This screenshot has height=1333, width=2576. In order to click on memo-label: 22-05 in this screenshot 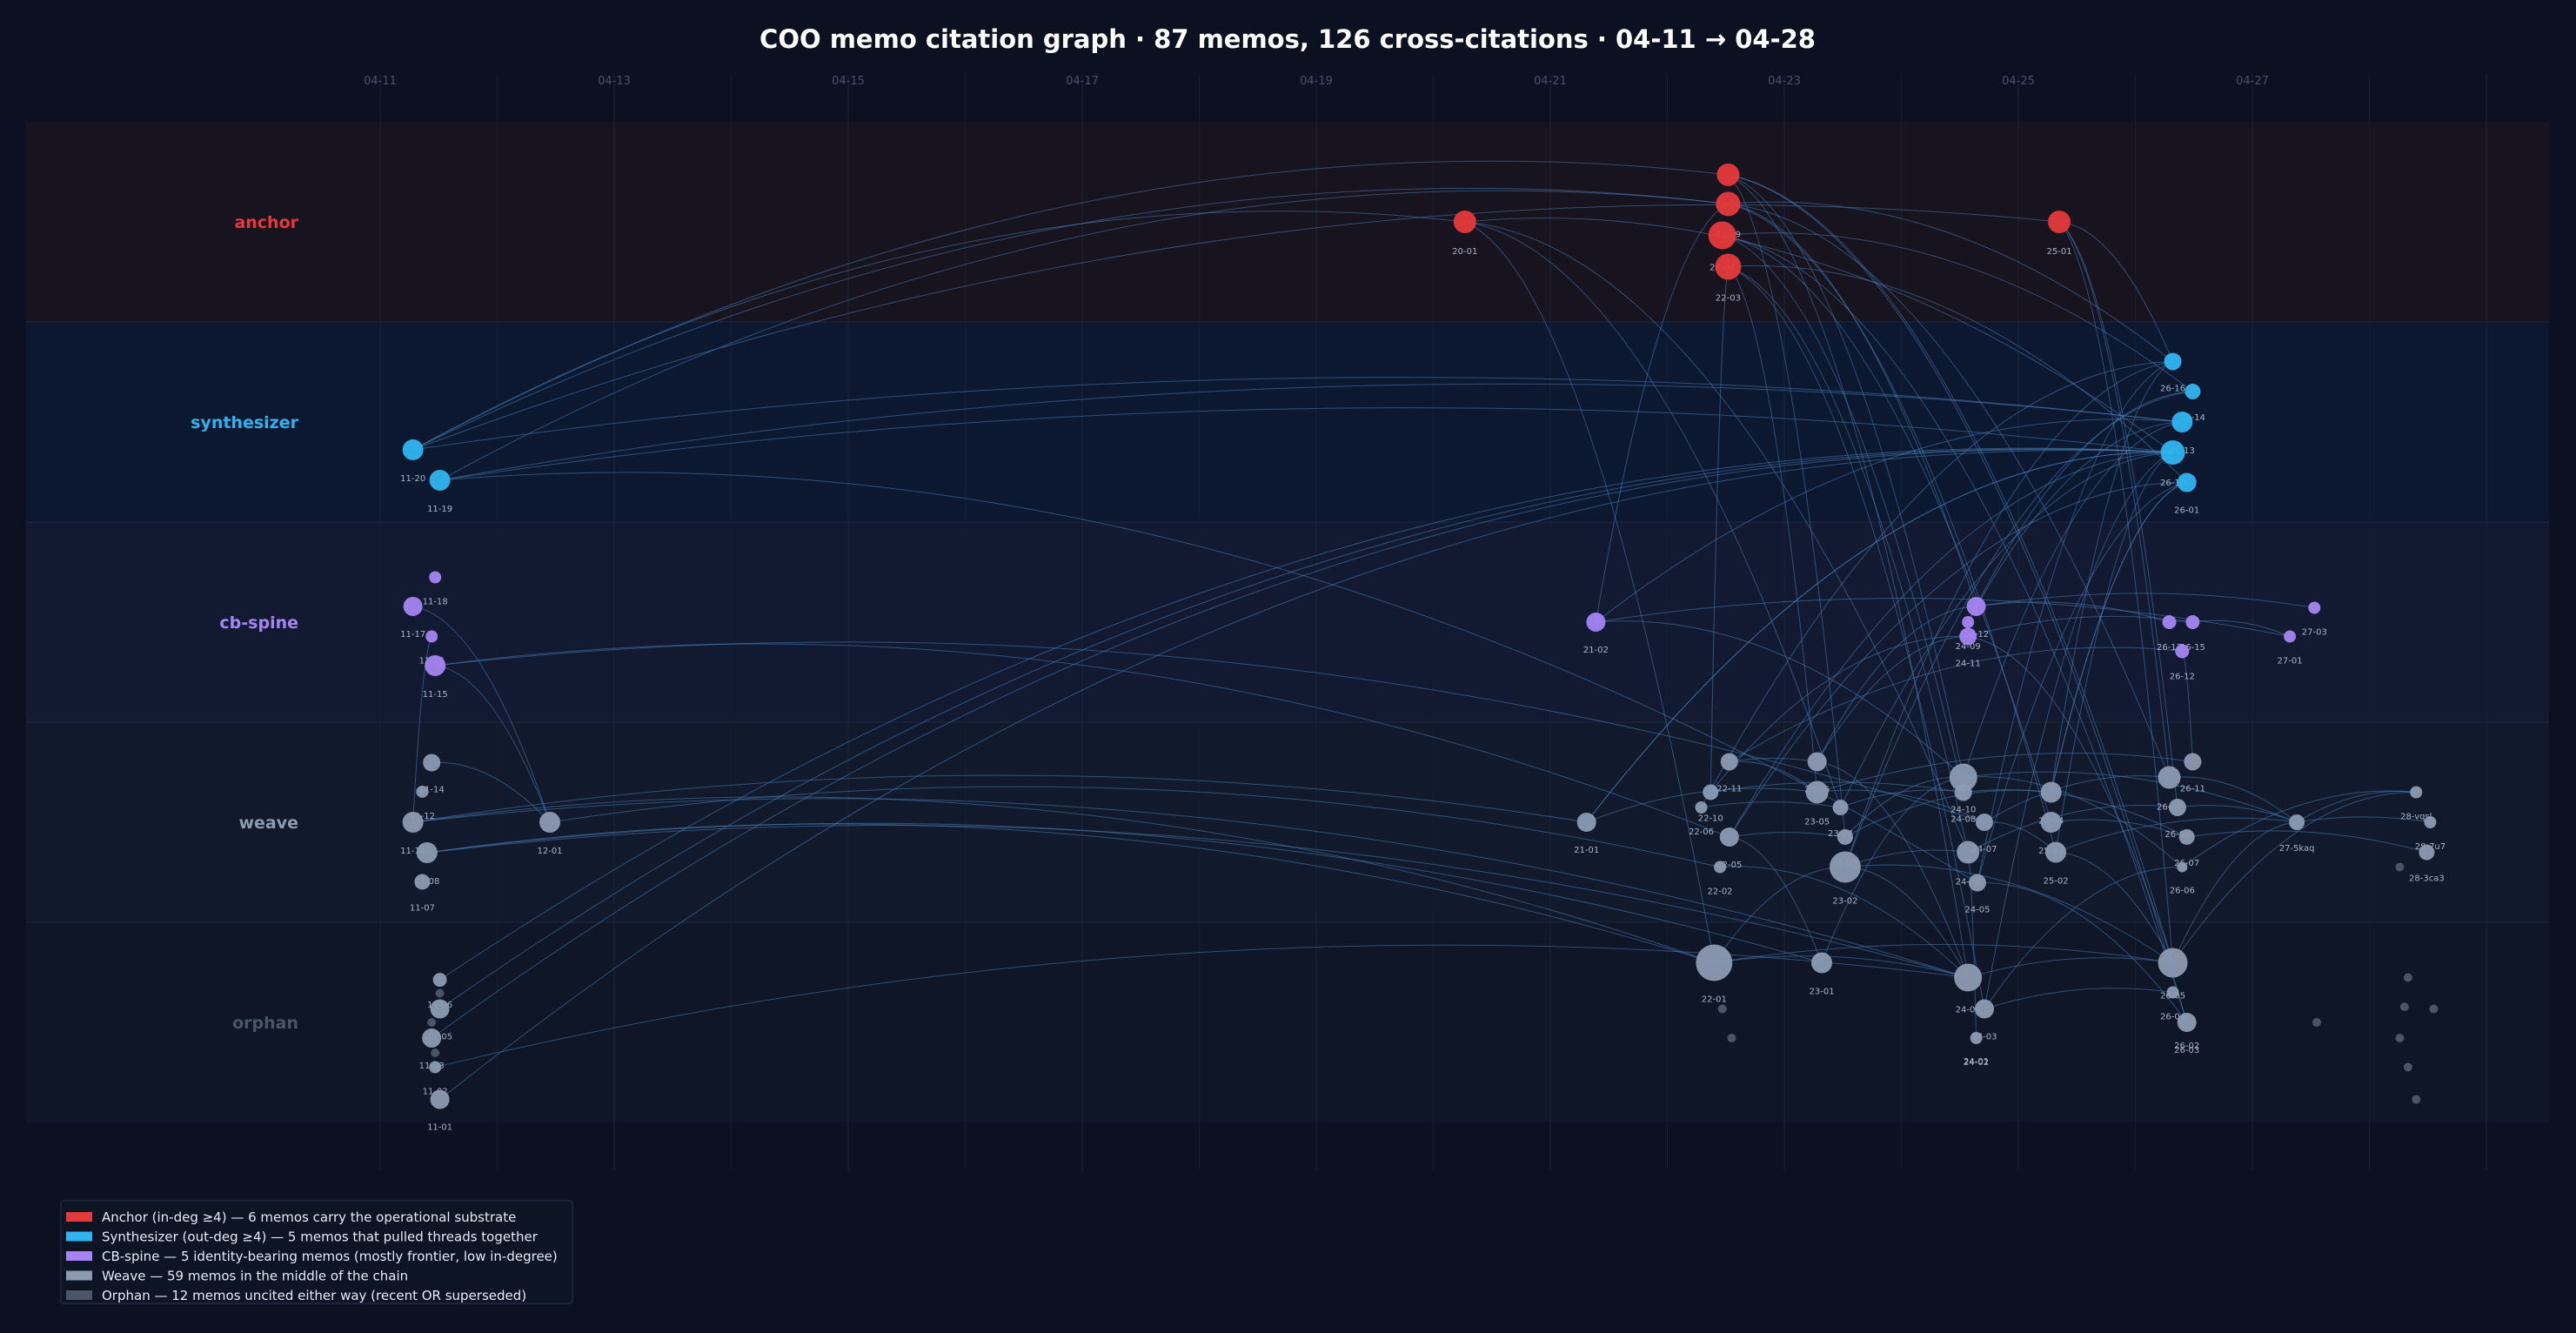, I will do `click(1729, 865)`.